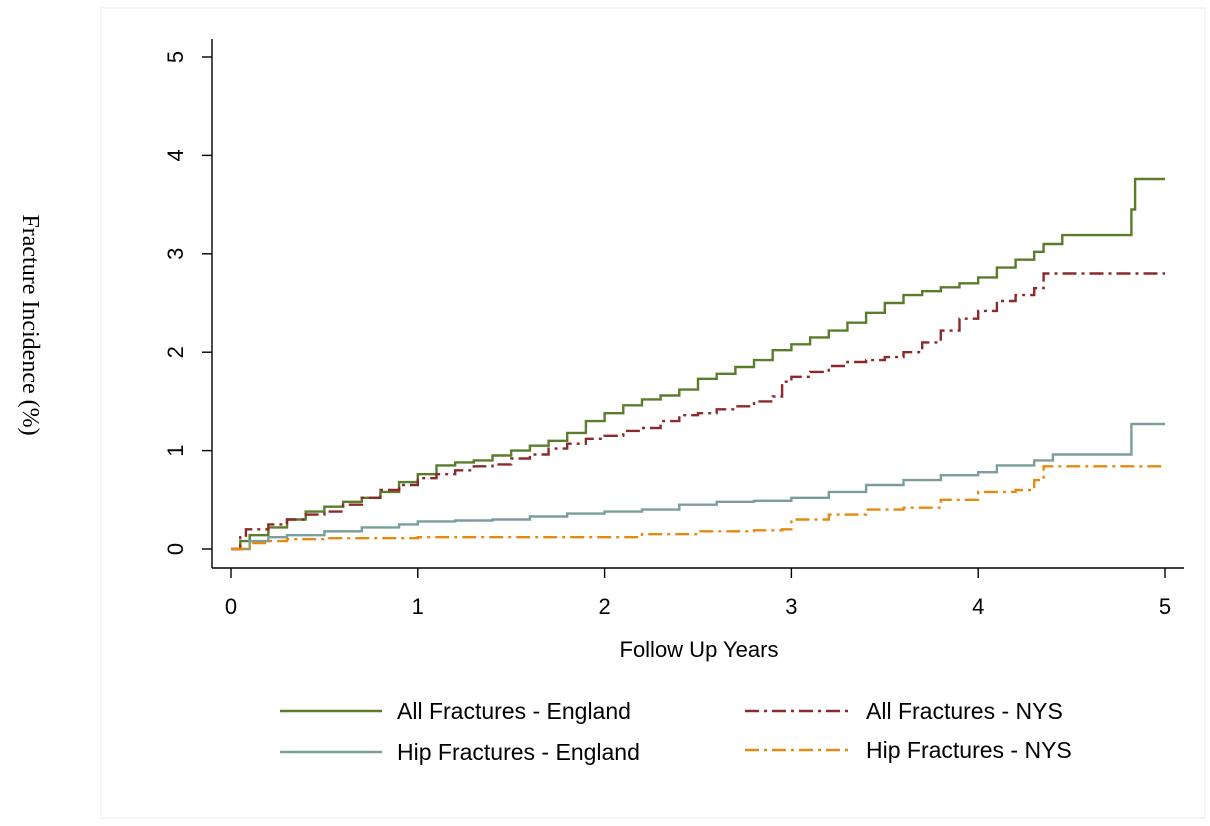 The image size is (1210, 826). What do you see at coordinates (791, 606) in the screenshot?
I see `x-tick-label: 3` at bounding box center [791, 606].